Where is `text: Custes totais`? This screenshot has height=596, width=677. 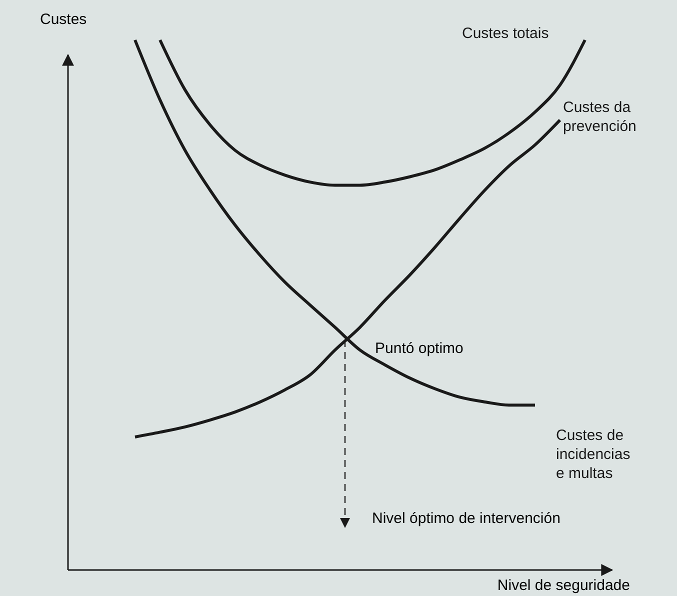
text: Custes totais is located at coordinates (505, 33).